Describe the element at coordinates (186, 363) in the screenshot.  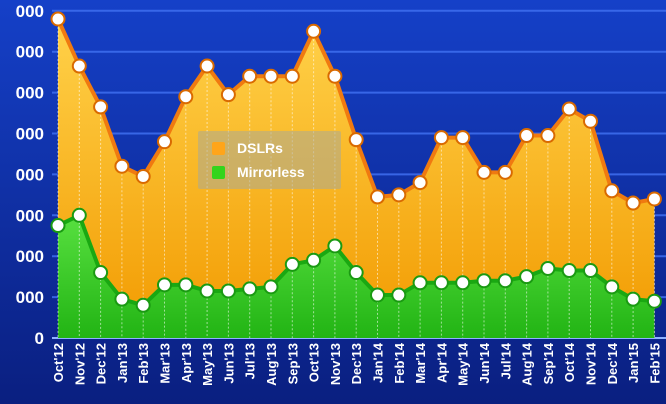
I see `x-tick-label: Apr'13` at that location.